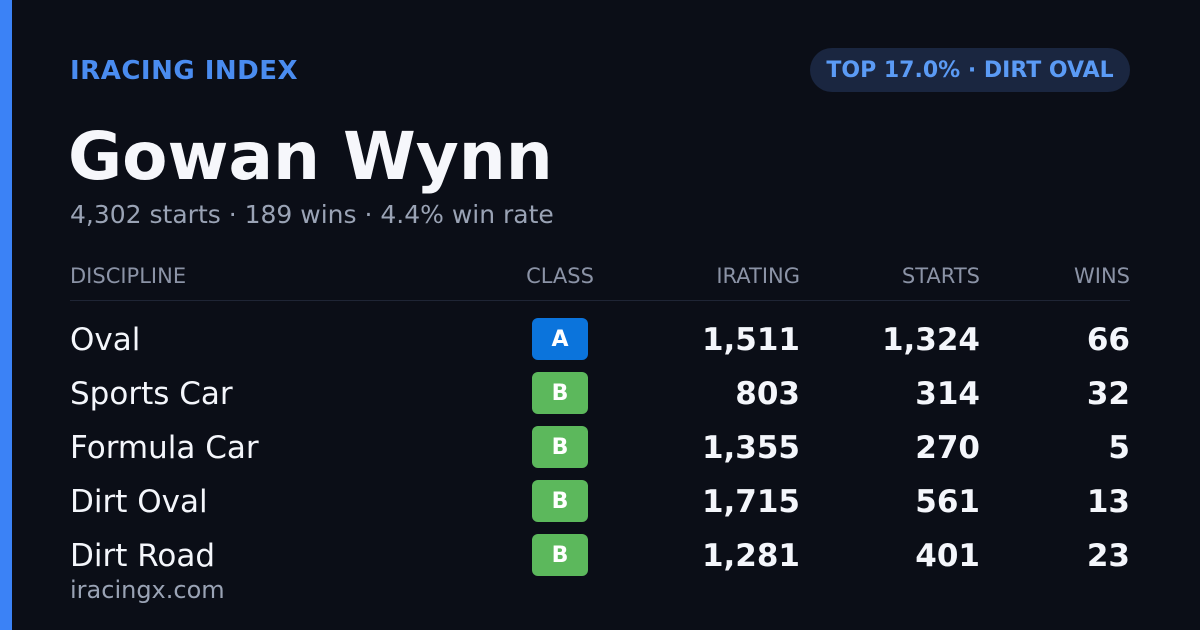  What do you see at coordinates (947, 556) in the screenshot?
I see `starts: 401` at bounding box center [947, 556].